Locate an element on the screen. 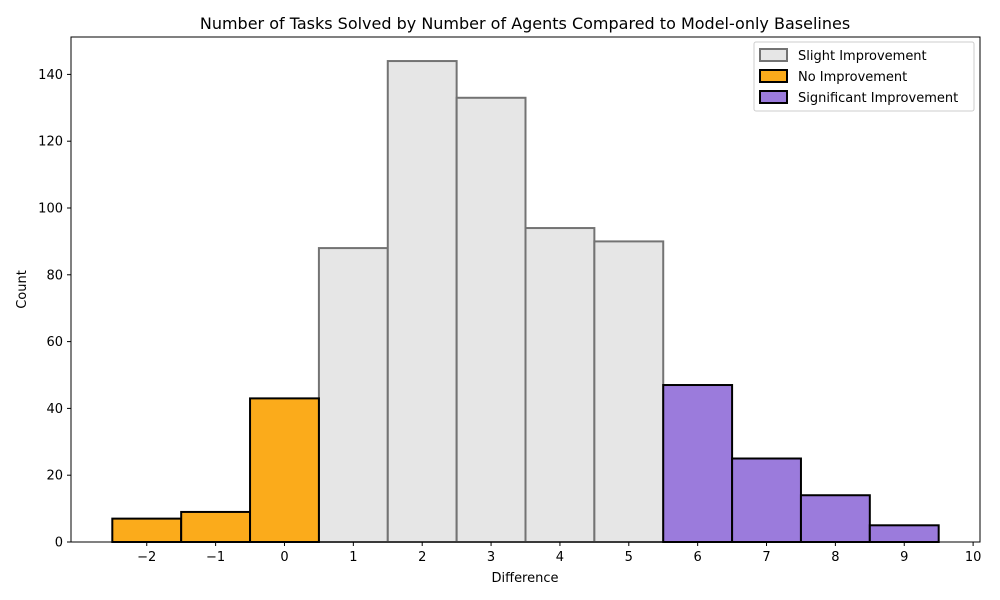 This screenshot has width=1000, height=600. x-tick-label: −2 is located at coordinates (146, 557).